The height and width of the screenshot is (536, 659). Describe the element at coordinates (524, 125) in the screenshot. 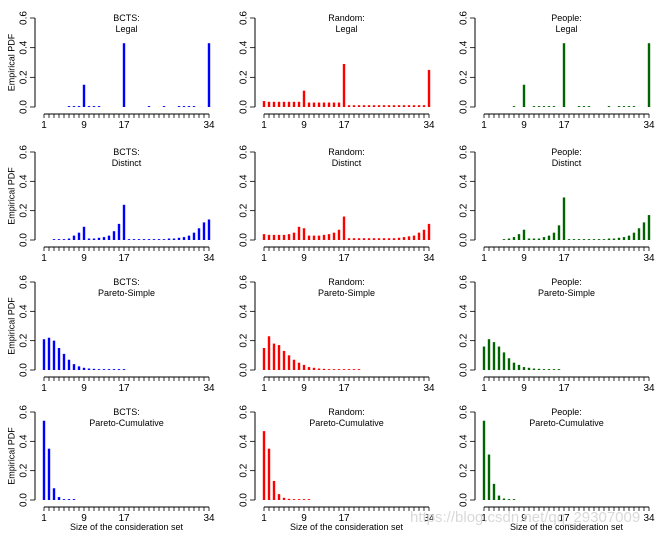

I see `x-tick-label-r1-people: 9` at that location.